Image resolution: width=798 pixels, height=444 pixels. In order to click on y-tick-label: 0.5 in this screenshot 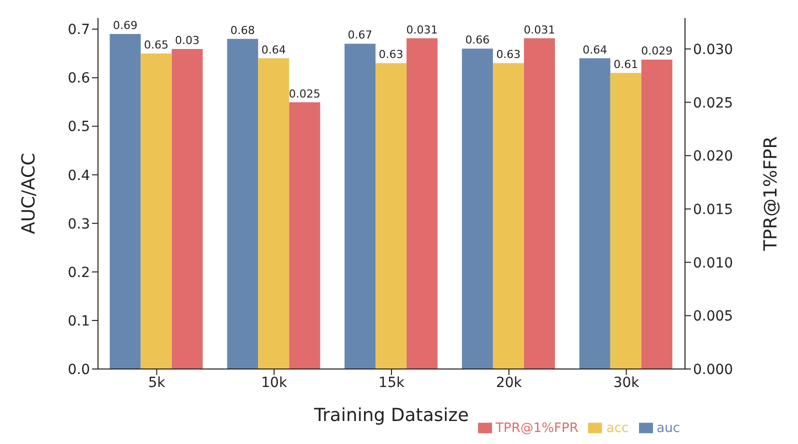, I will do `click(79, 127)`.